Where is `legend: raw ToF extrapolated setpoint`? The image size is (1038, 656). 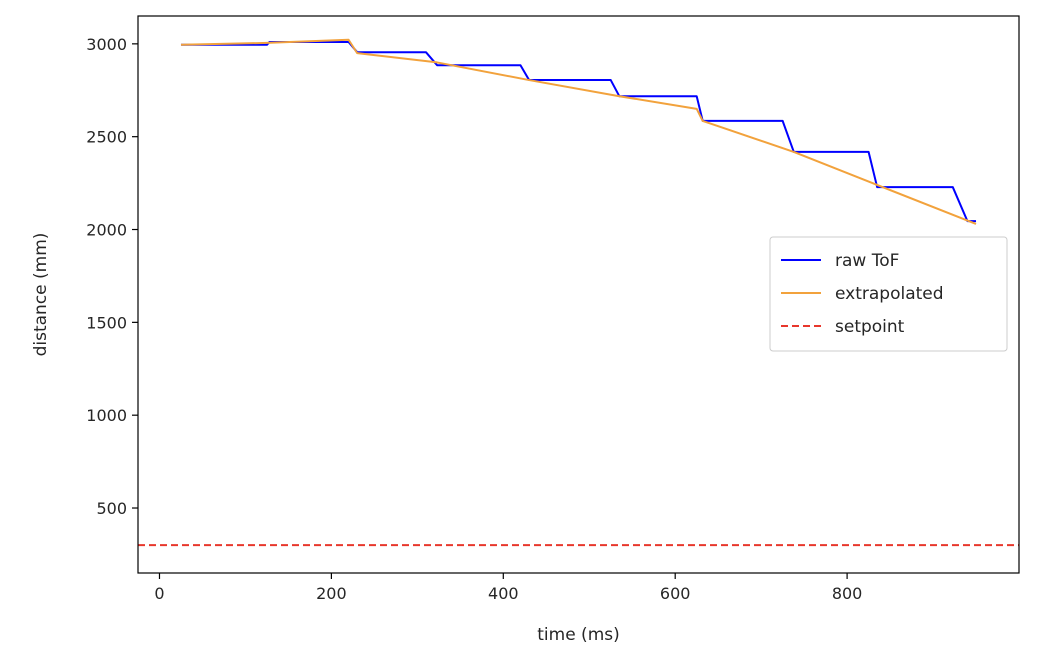 legend: raw ToF extrapolated setpoint is located at coordinates (888, 294).